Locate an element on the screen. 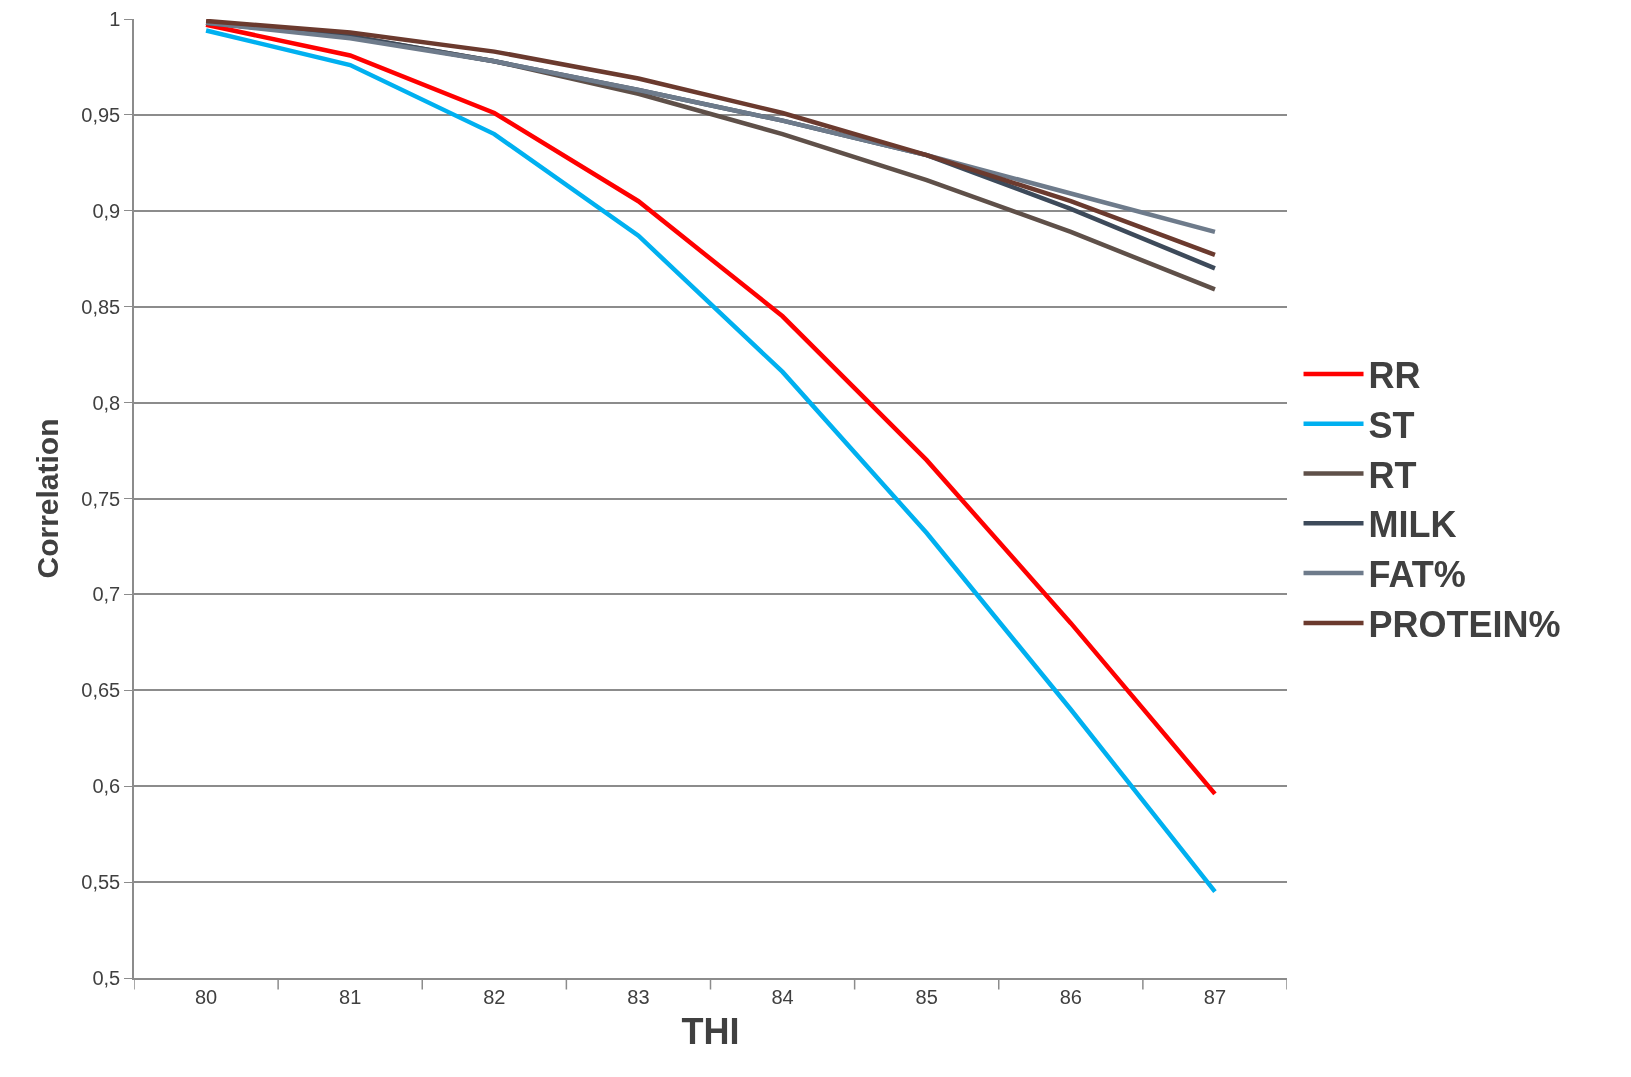 Image resolution: width=1631 pixels, height=1077 pixels. legend-label: MILK is located at coordinates (1412, 525).